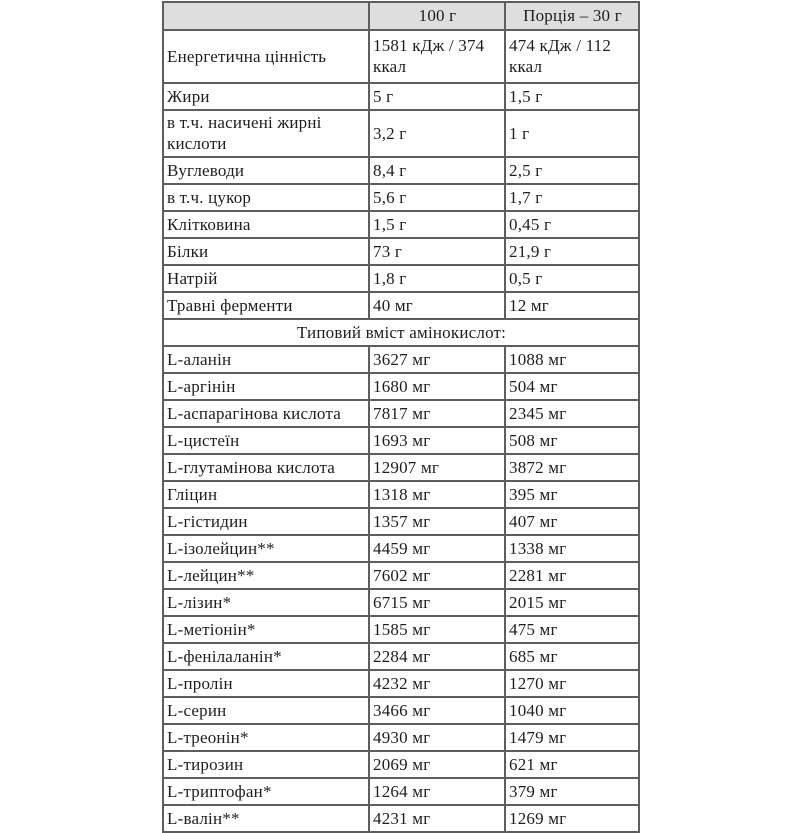 The width and height of the screenshot is (800, 833). I want to click on row-label-cell: L-цистеїн, so click(266, 440).